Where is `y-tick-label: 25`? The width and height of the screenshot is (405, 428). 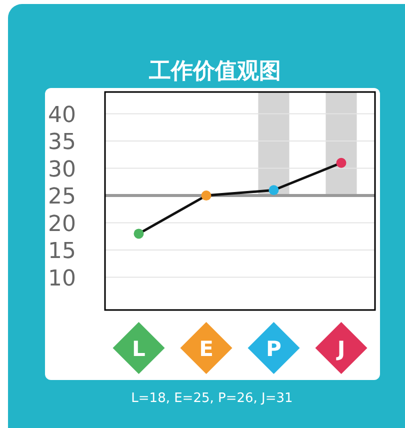
y-tick-label: 25 is located at coordinates (62, 197).